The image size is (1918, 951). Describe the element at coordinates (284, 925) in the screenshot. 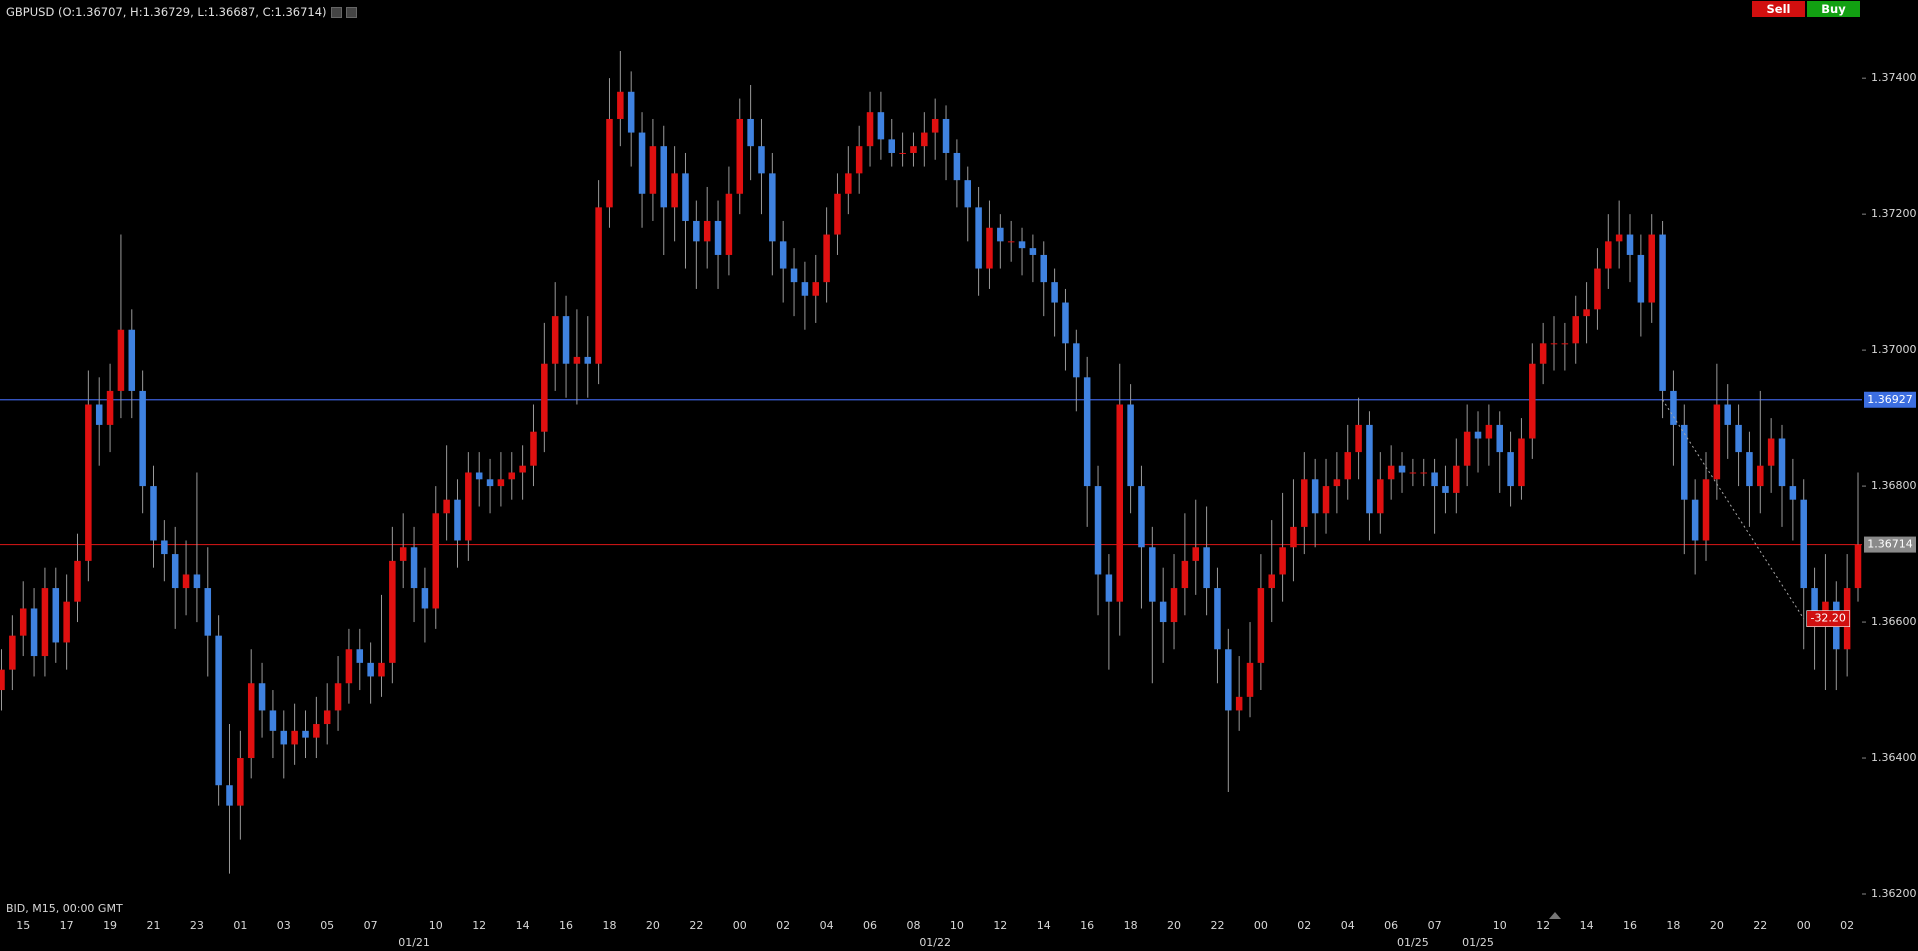

I see `x-tick-label: 03` at that location.